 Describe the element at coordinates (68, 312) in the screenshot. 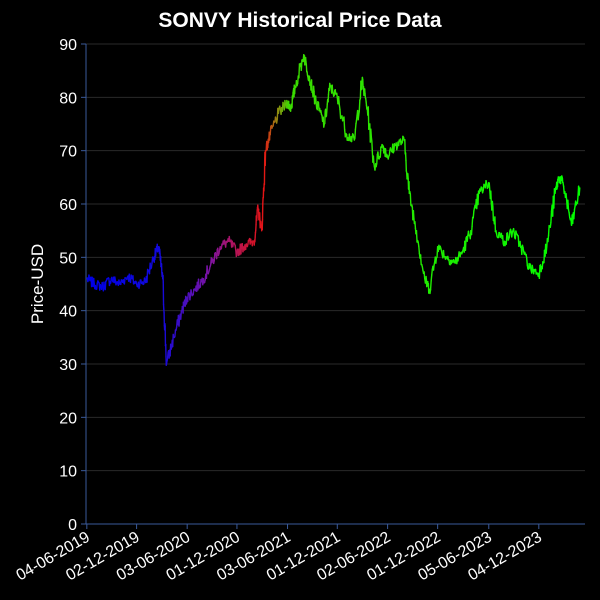

I see `y-tick-label: 40` at that location.